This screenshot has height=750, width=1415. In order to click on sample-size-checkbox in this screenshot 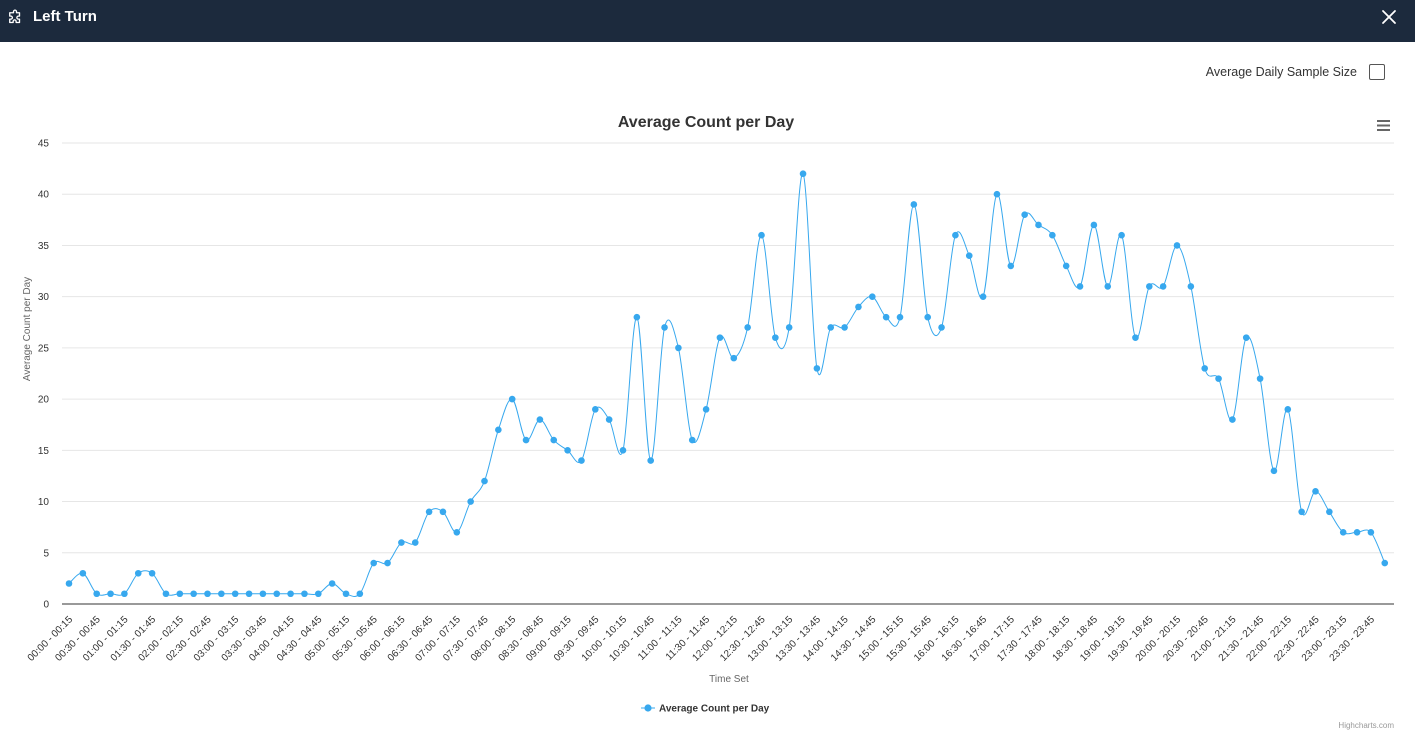, I will do `click(1377, 72)`.